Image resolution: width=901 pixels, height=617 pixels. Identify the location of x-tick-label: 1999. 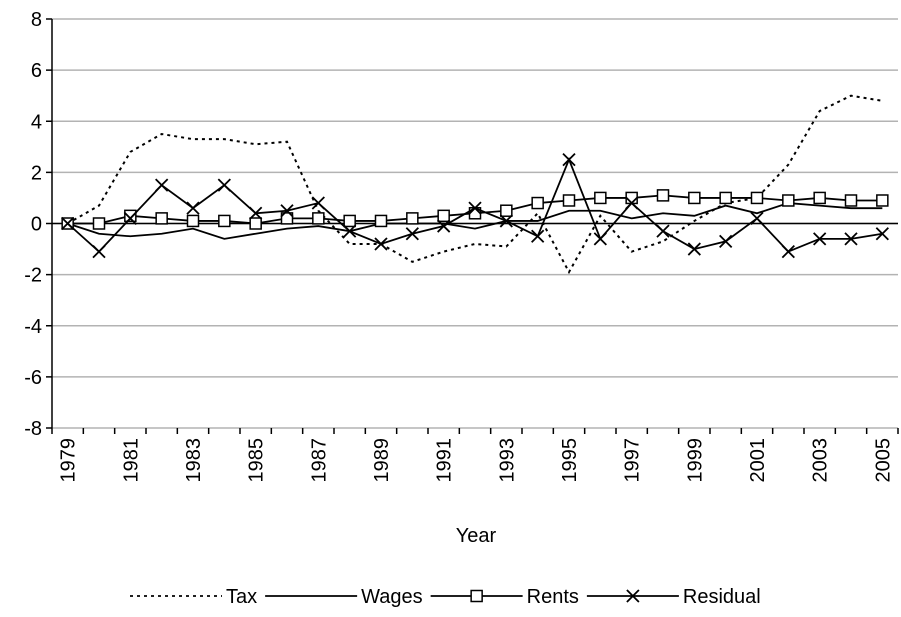
(695, 460).